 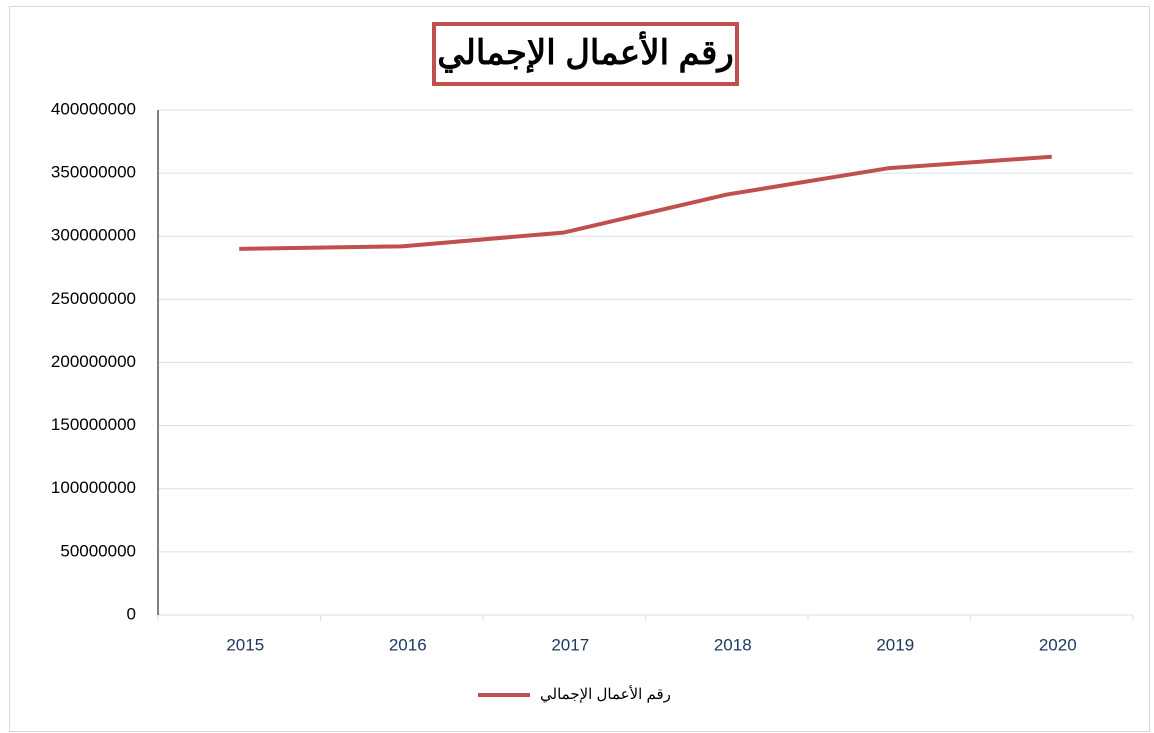 I want to click on y-tick-label: 300000000, so click(x=93, y=235).